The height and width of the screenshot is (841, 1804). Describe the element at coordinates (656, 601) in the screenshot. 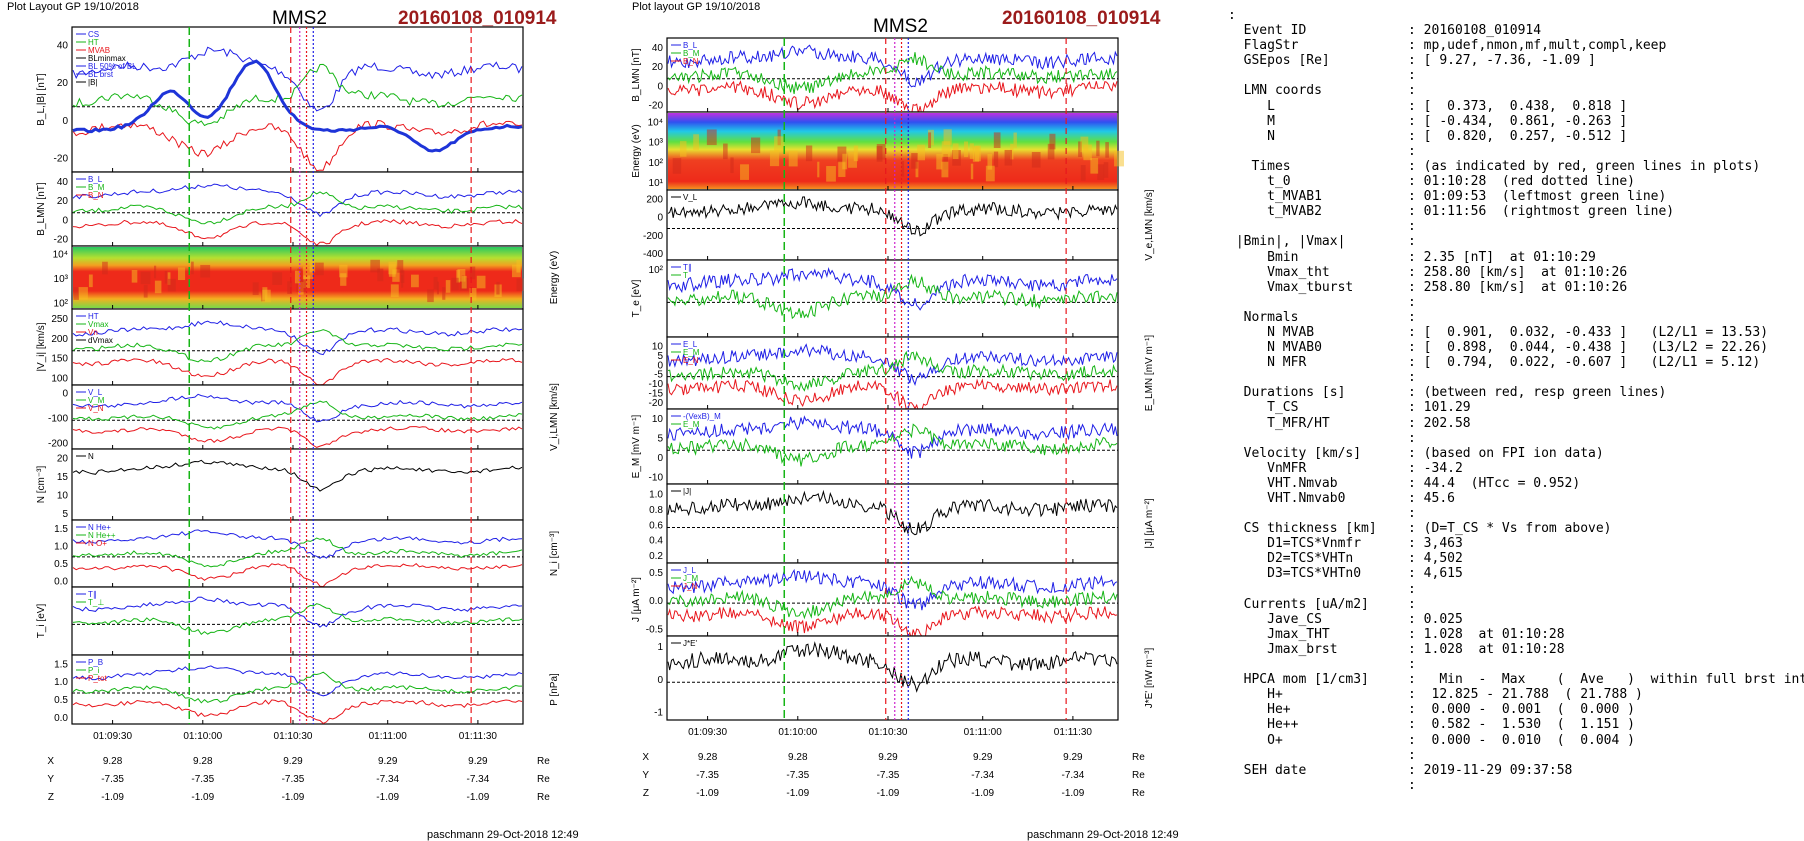

I see `middle-panel-8-ytick: 0.0` at that location.